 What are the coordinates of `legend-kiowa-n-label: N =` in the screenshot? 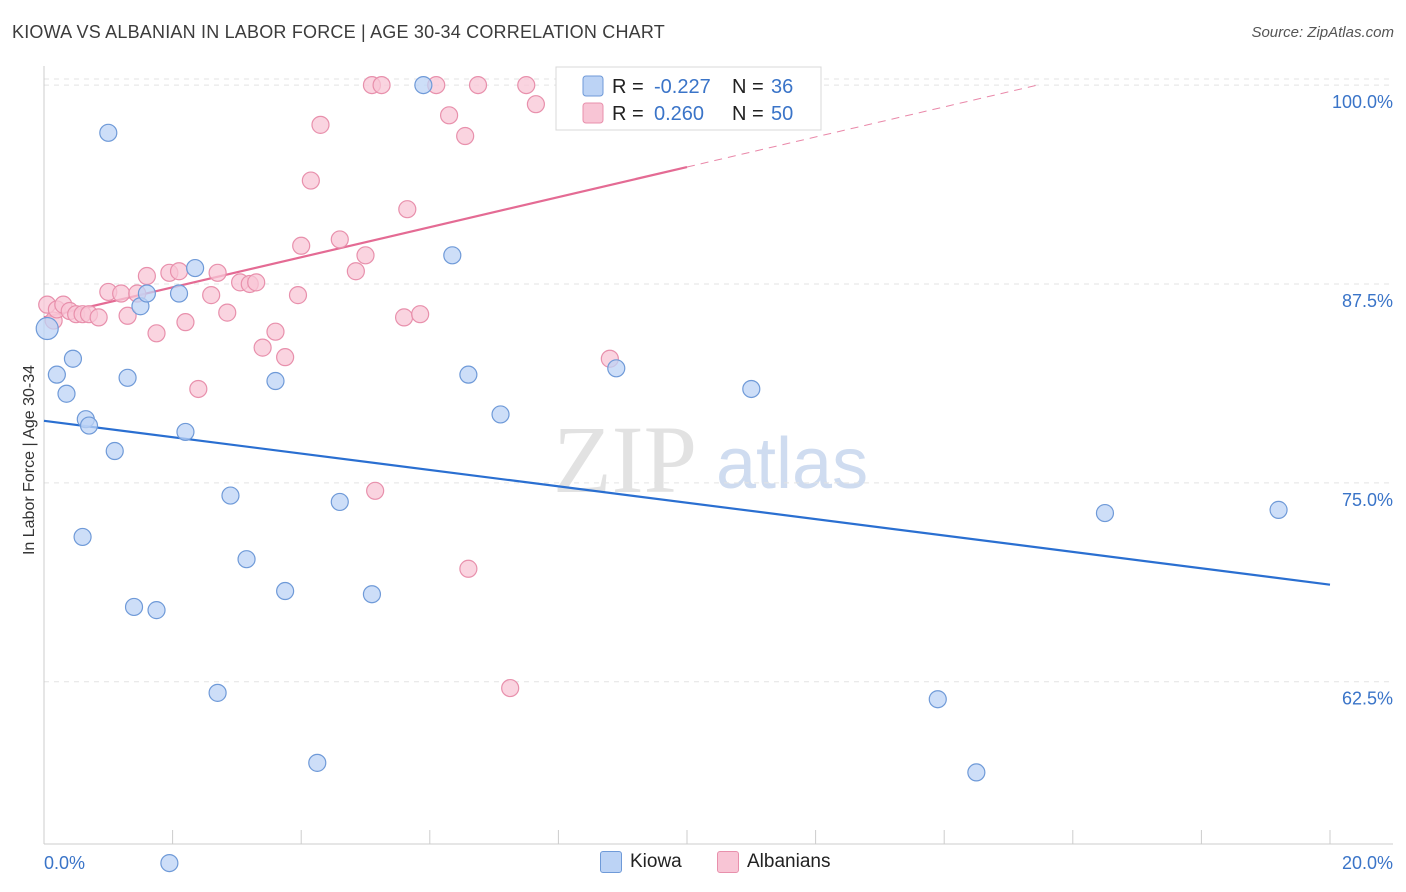 It's located at (748, 87).